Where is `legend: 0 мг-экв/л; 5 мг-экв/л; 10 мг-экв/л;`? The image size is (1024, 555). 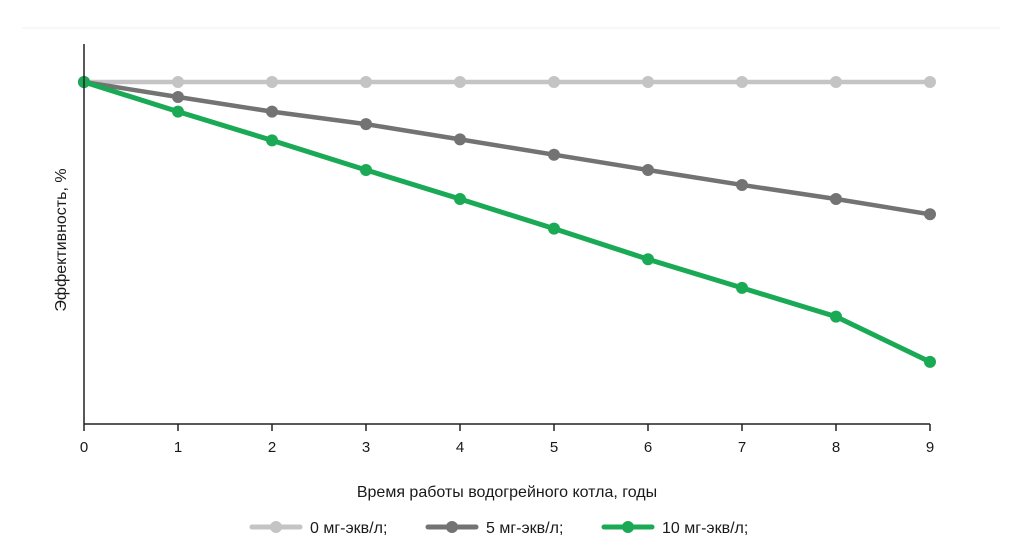
legend: 0 мг-экв/л; 5 мг-экв/л; 10 мг-экв/л; is located at coordinates (498, 528).